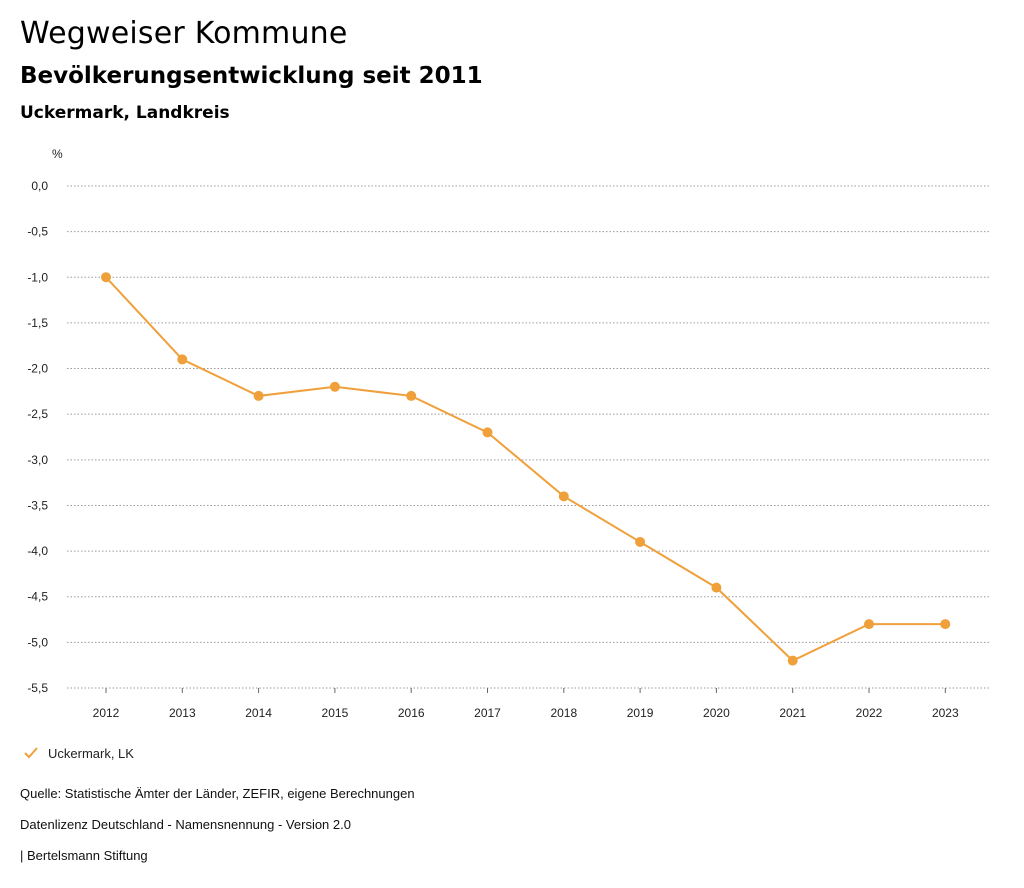  I want to click on chart-subtitle: Bevölkerungsentwicklung seit 2011, so click(251, 76).